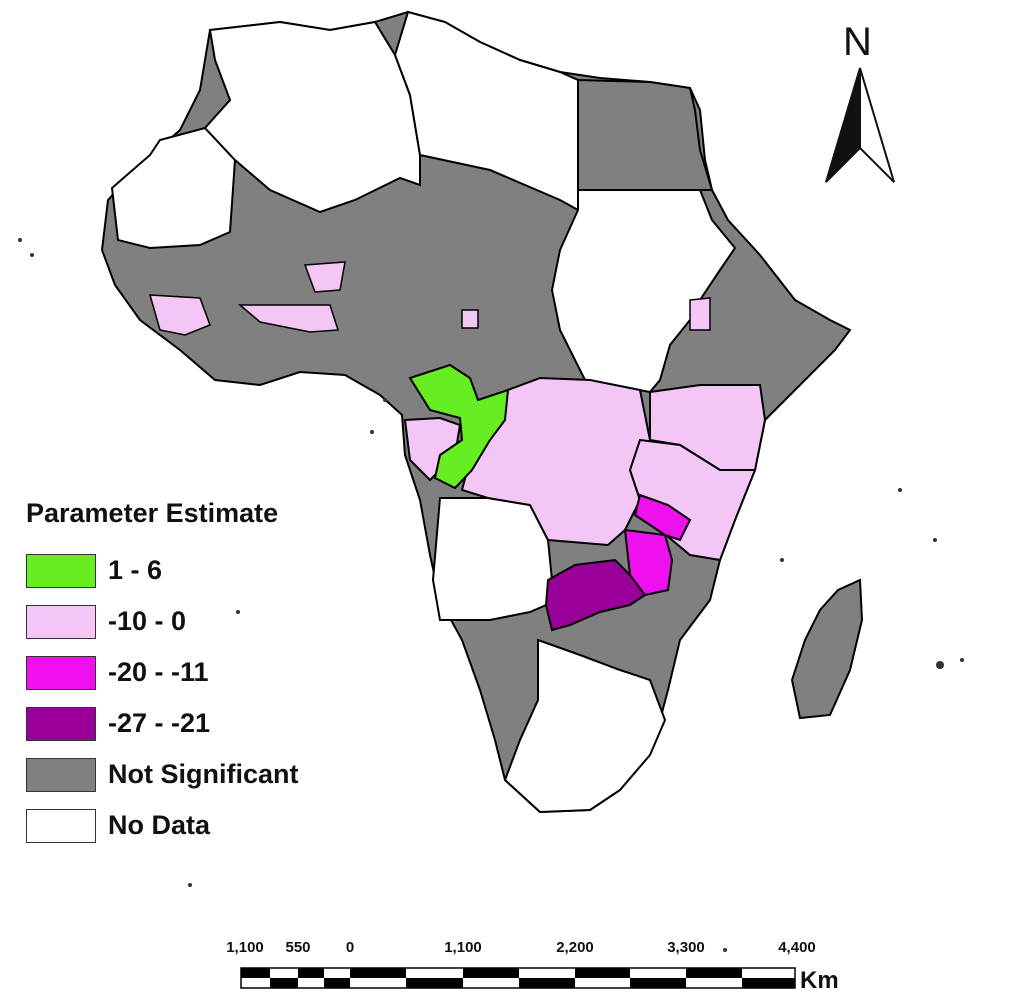  I want to click on north-arrow-right-half-icon, so click(877, 125).